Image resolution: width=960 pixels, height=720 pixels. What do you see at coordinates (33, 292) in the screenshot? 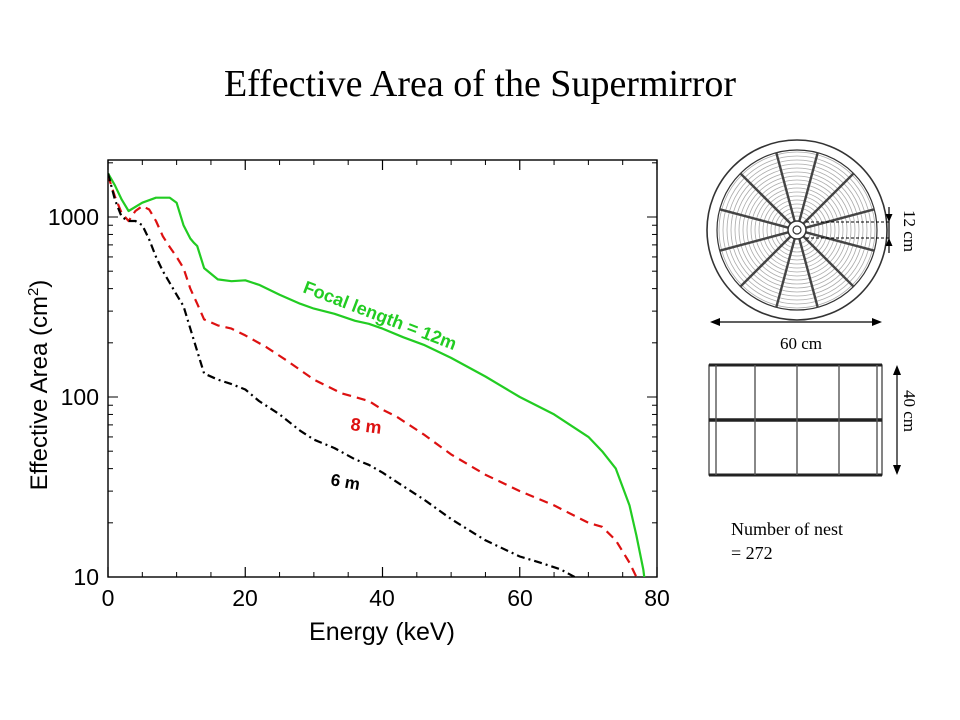
I see `y-axis-label-sup: 2` at bounding box center [33, 292].